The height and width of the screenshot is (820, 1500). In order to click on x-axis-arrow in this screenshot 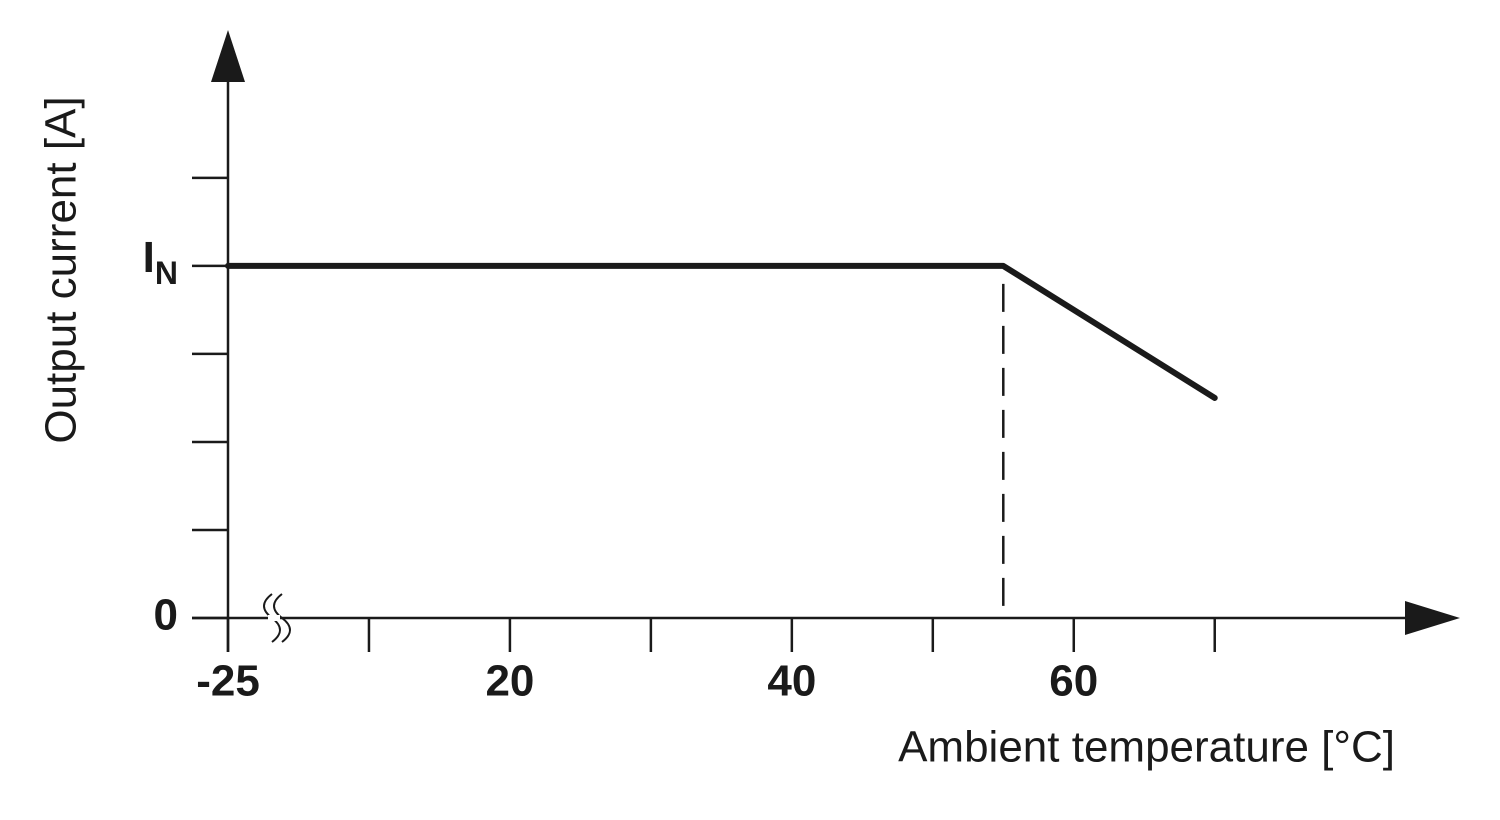, I will do `click(1432, 618)`.